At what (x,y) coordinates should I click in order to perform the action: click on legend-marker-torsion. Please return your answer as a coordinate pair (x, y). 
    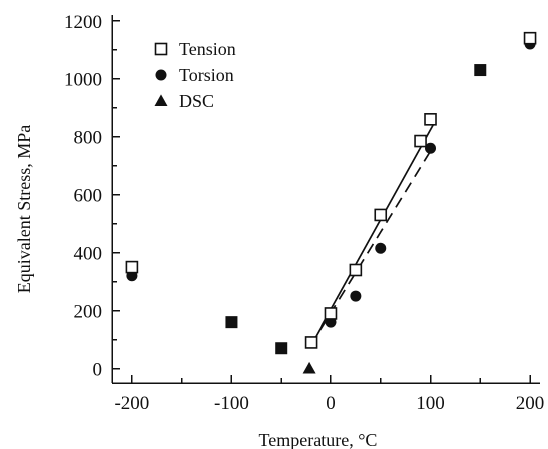
    Looking at the image, I should click on (161, 75).